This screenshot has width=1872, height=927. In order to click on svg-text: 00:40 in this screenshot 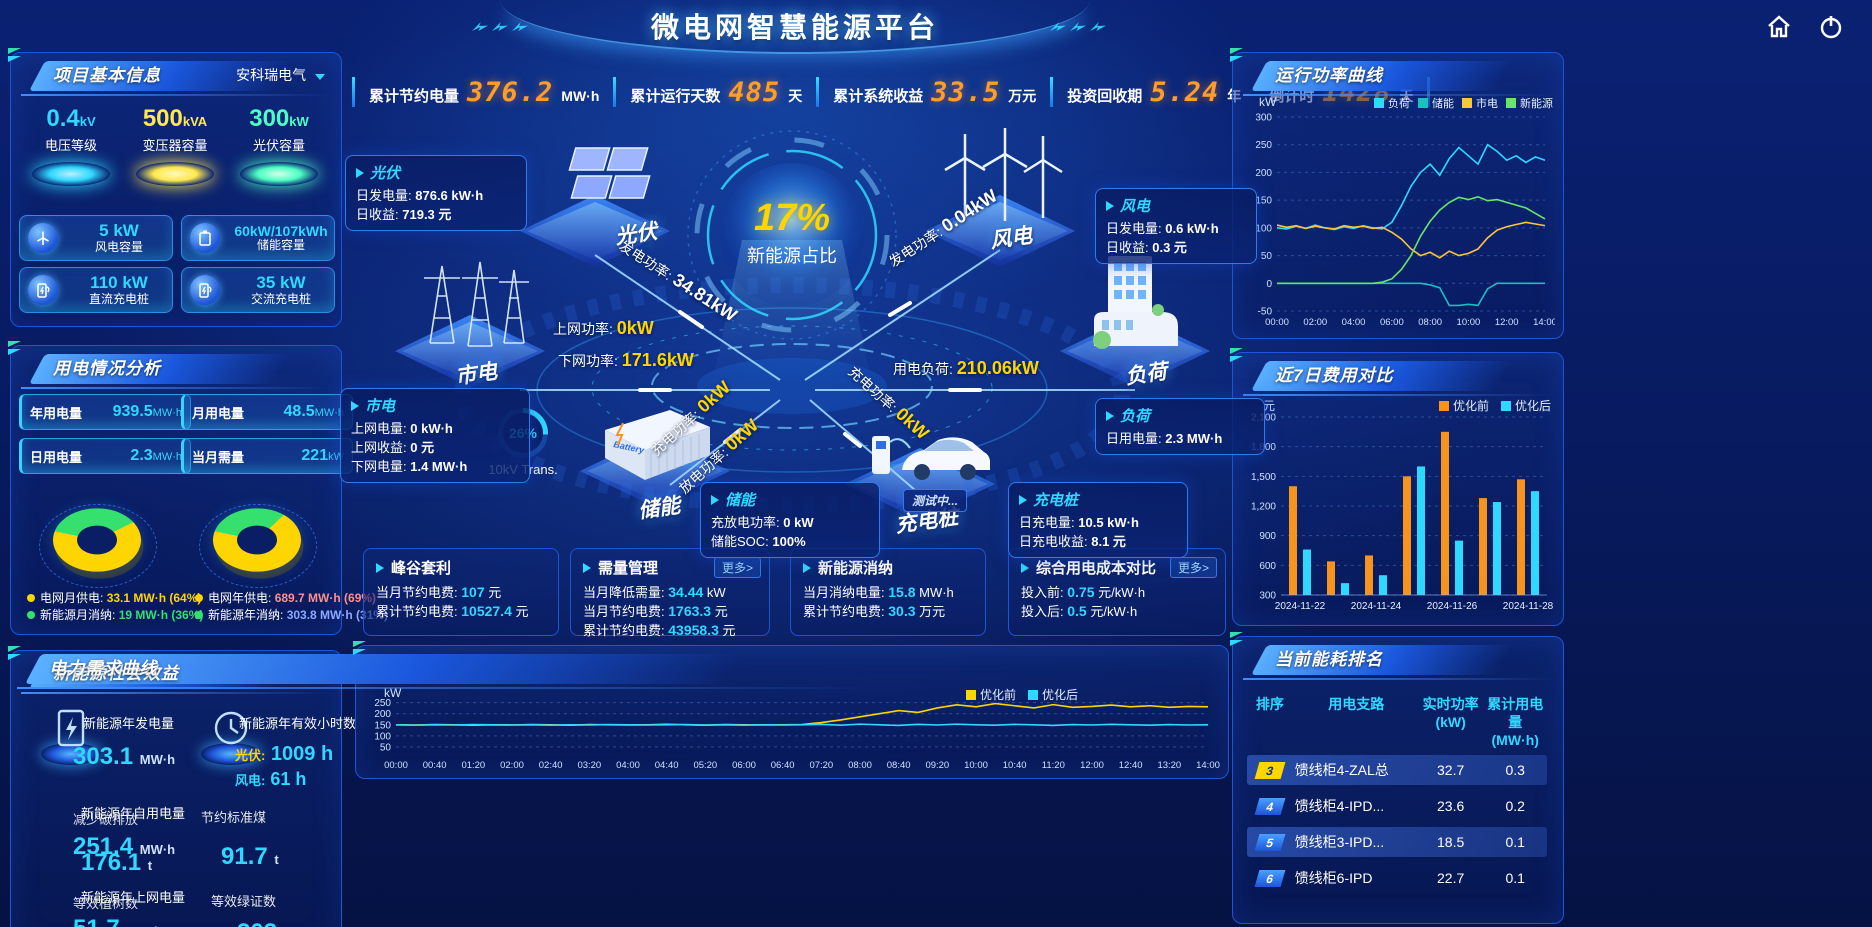, I will do `click(435, 765)`.